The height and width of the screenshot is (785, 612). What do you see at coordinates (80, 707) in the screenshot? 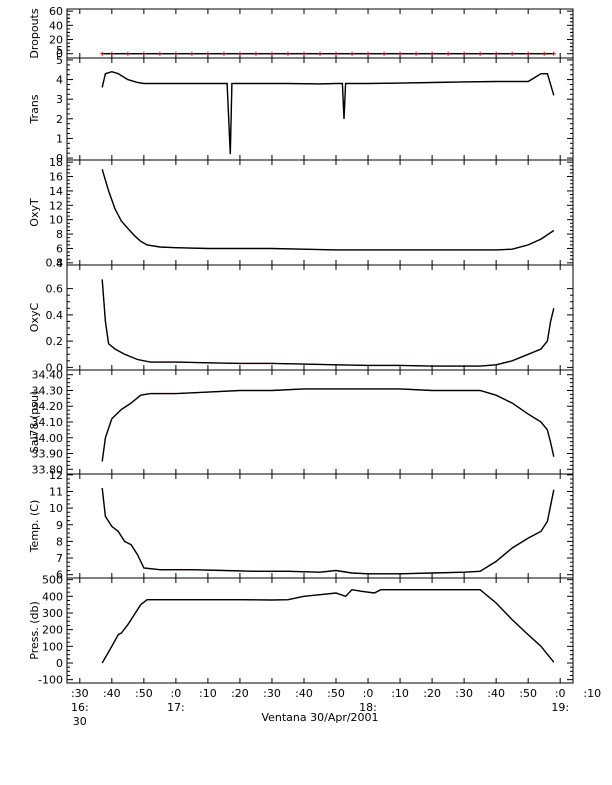
I see `x-hour-label: 16:` at bounding box center [80, 707].